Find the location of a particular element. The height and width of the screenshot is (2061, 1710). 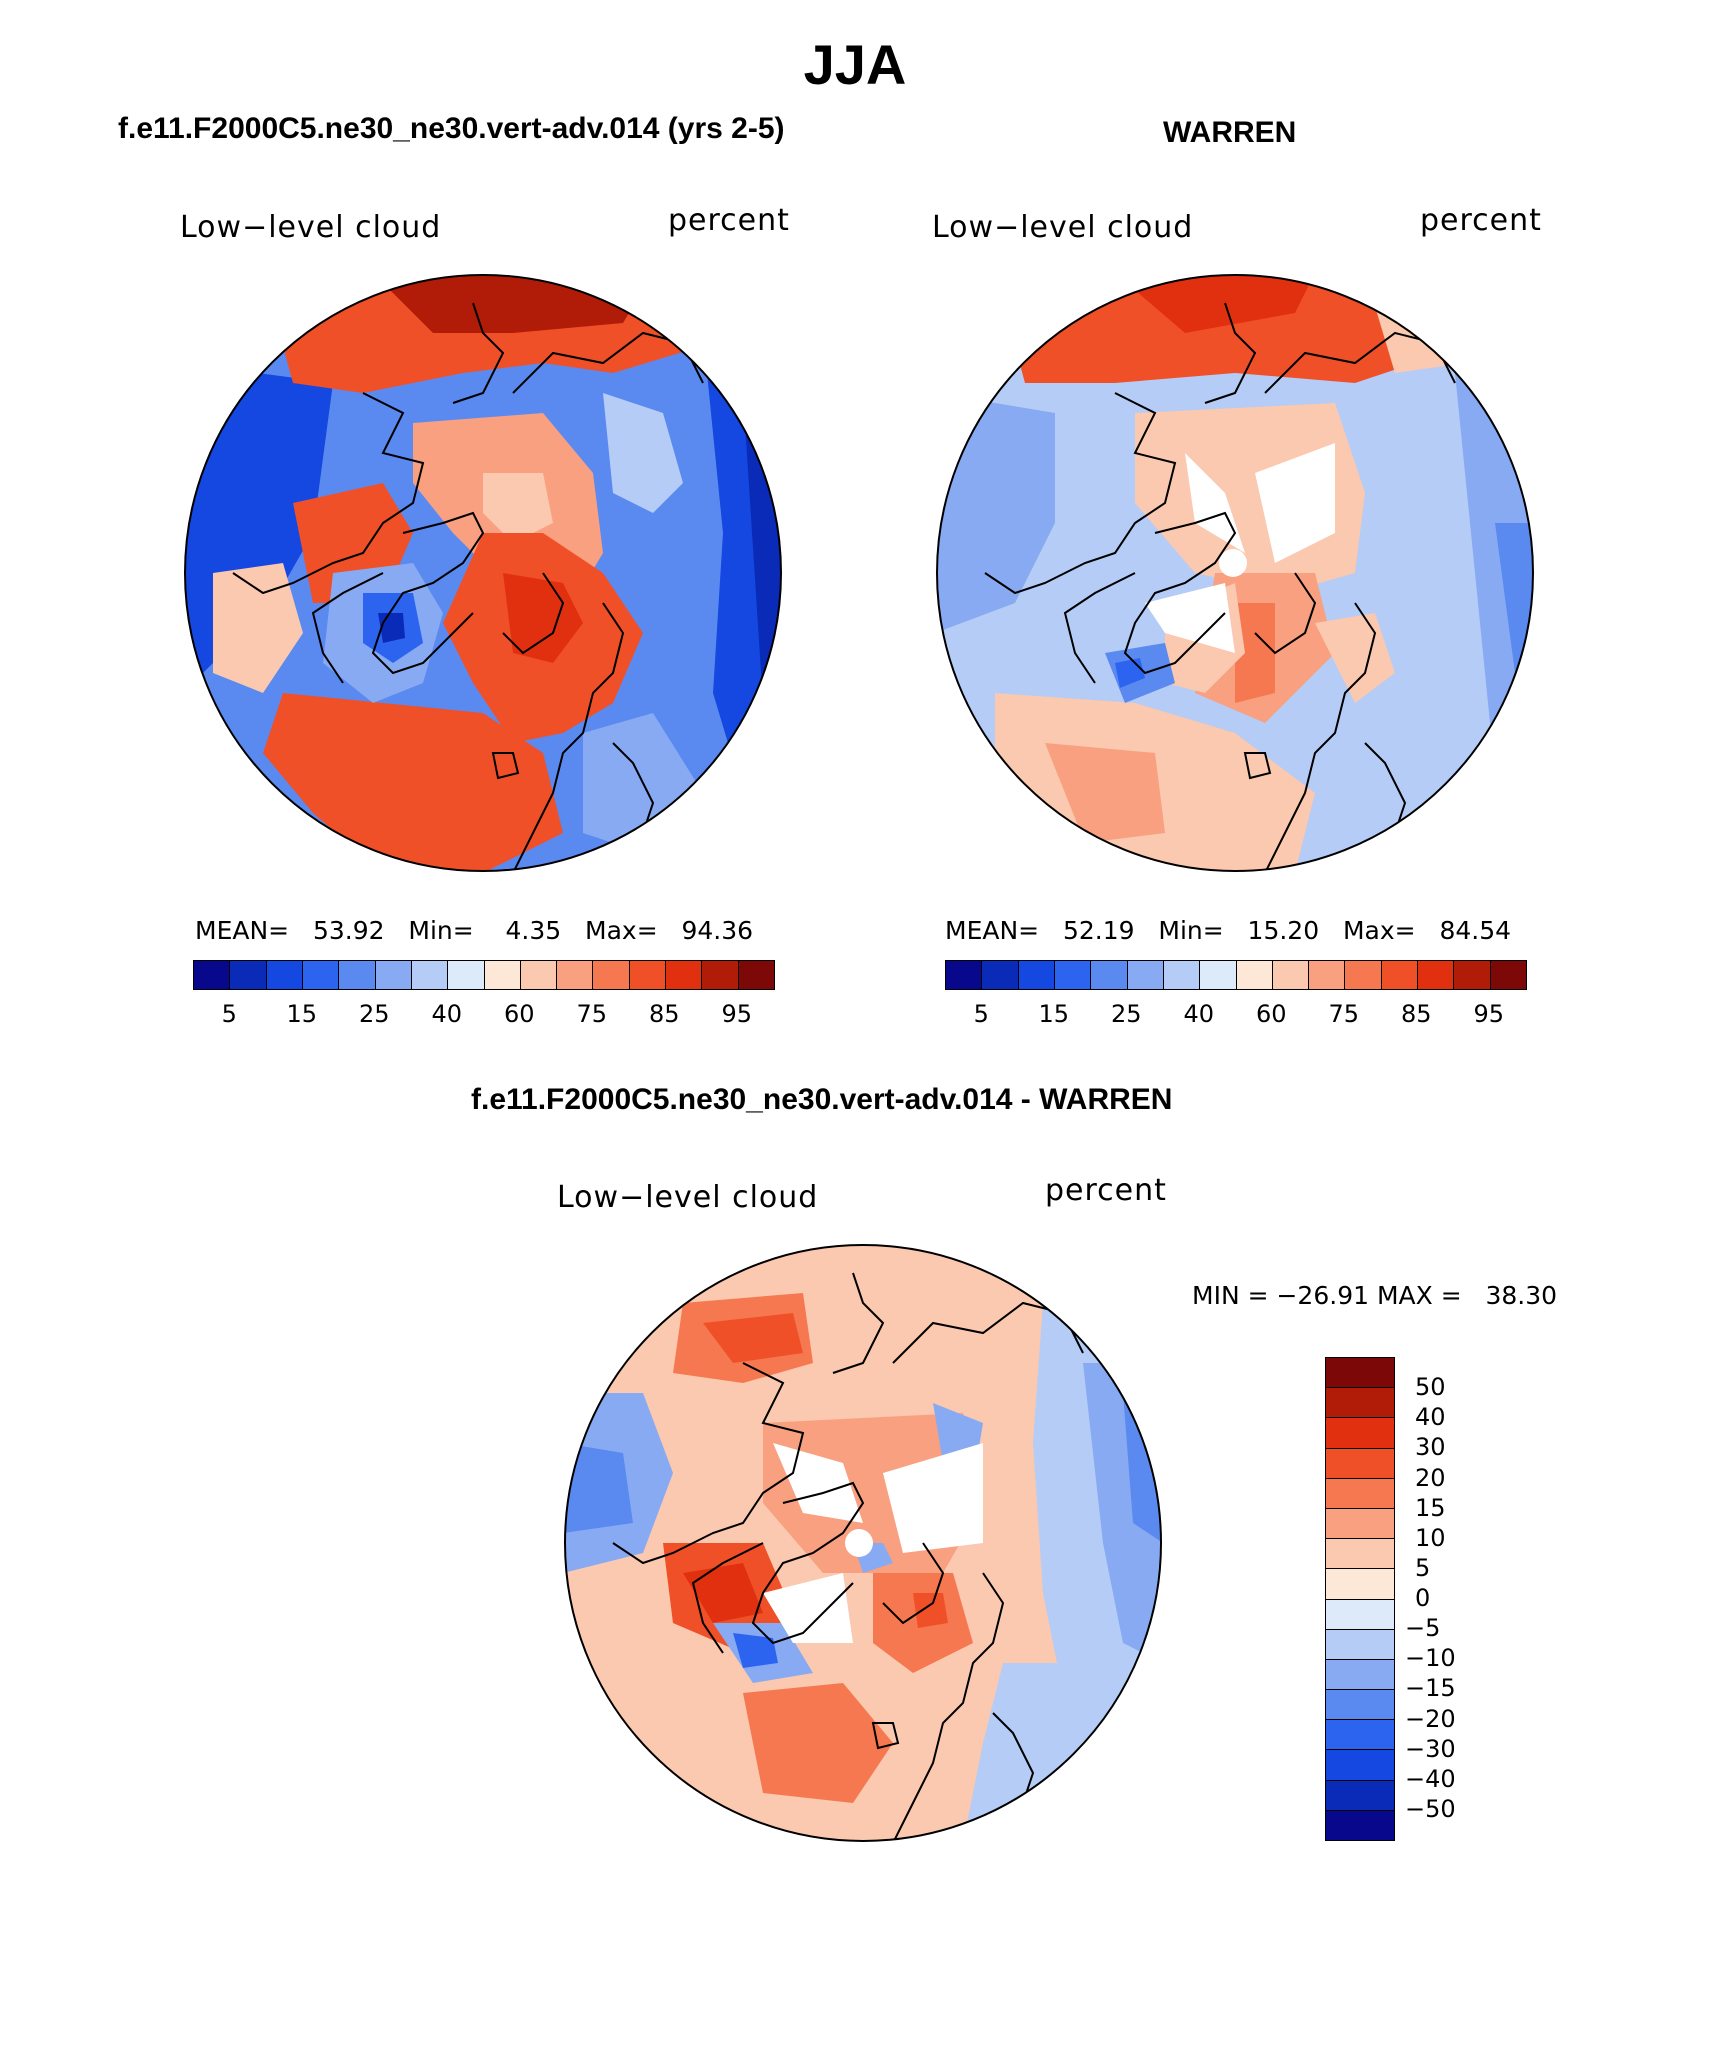

diff-units-label: percent is located at coordinates (1106, 1190).